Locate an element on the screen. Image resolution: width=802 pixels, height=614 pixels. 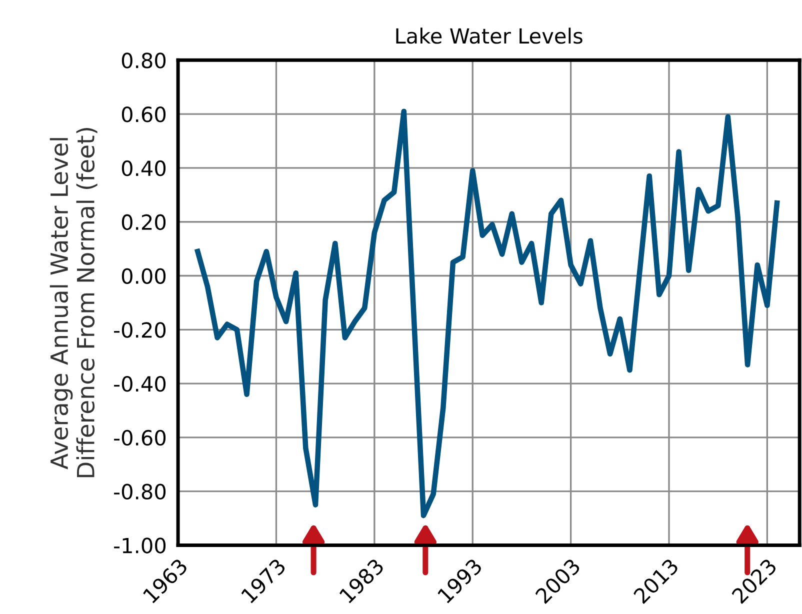
y-tick-label: 0.20 is located at coordinates (144, 222).